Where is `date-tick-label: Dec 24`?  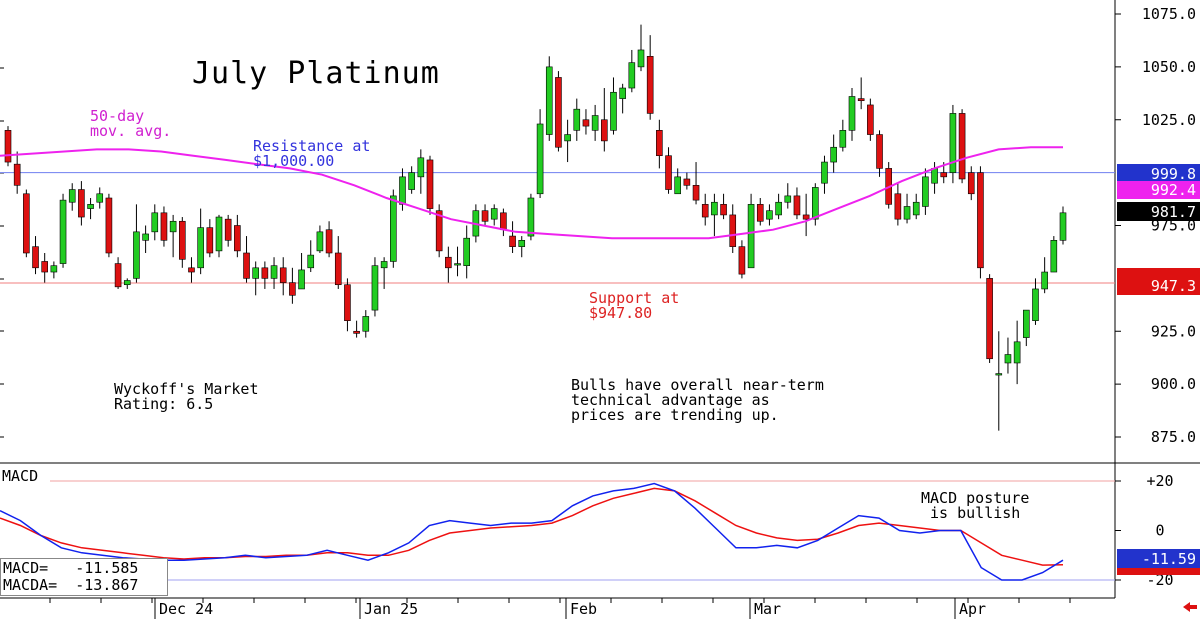
date-tick-label: Dec 24 is located at coordinates (186, 609).